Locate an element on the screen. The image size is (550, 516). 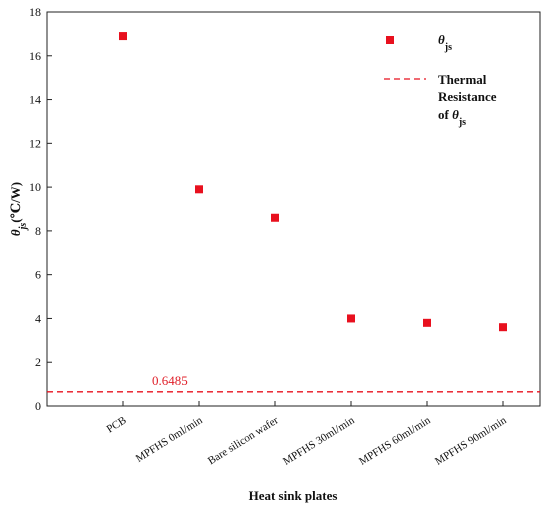
legend-ref-line1: Thermal is located at coordinates (462, 79).